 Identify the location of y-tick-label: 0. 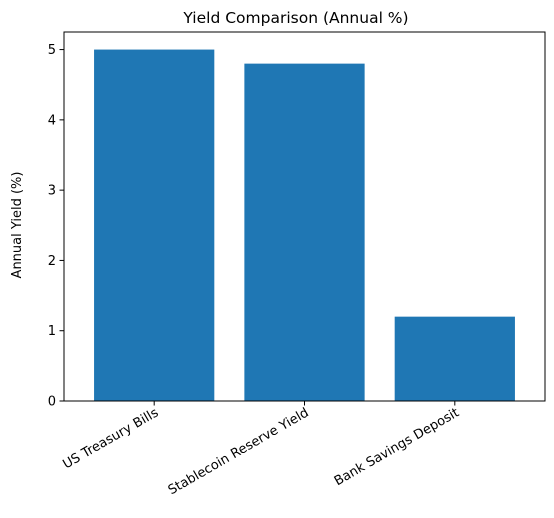
(52, 402).